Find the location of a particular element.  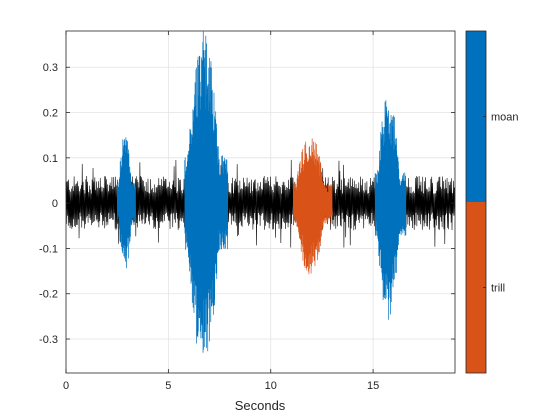

colorbar-frame is located at coordinates (476, 202).